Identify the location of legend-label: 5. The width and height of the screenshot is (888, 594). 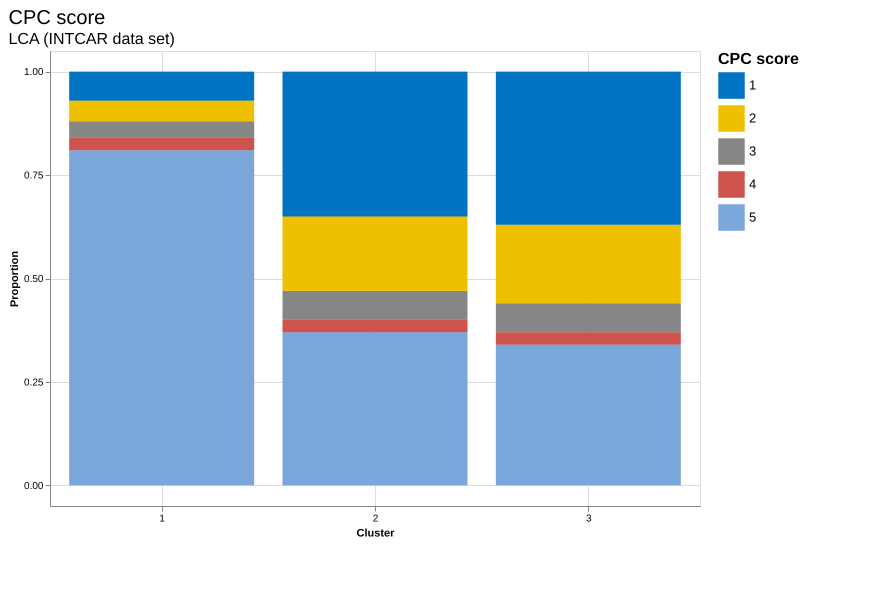
(752, 217).